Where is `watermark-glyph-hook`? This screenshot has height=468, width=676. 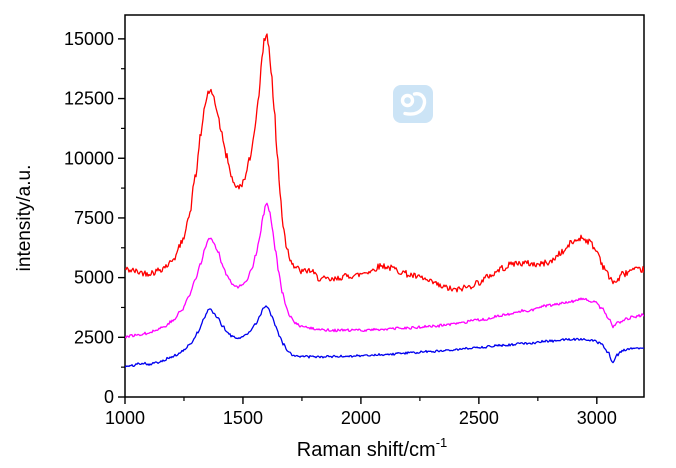
watermark-glyph-hook is located at coordinates (415, 104).